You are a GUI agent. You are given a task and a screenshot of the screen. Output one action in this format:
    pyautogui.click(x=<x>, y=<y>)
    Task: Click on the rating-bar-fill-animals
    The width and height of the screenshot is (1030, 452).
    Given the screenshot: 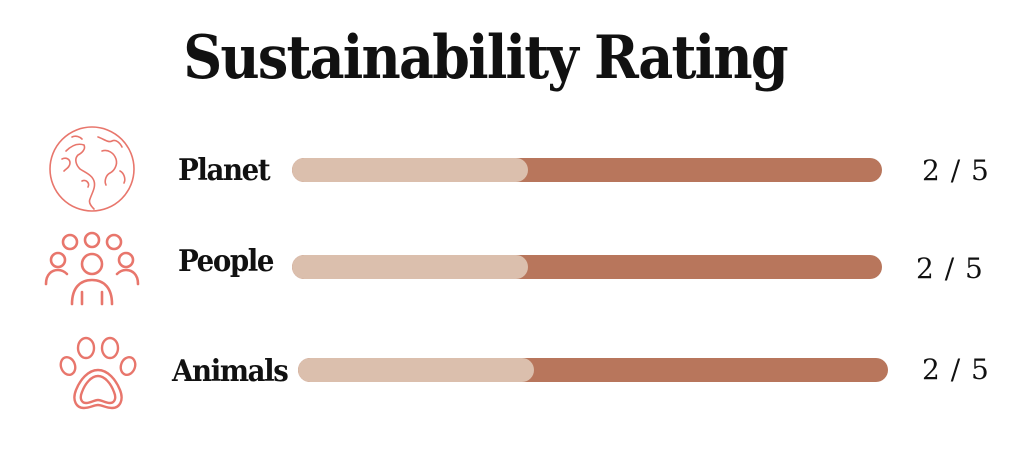 What is the action you would take?
    pyautogui.click(x=416, y=370)
    